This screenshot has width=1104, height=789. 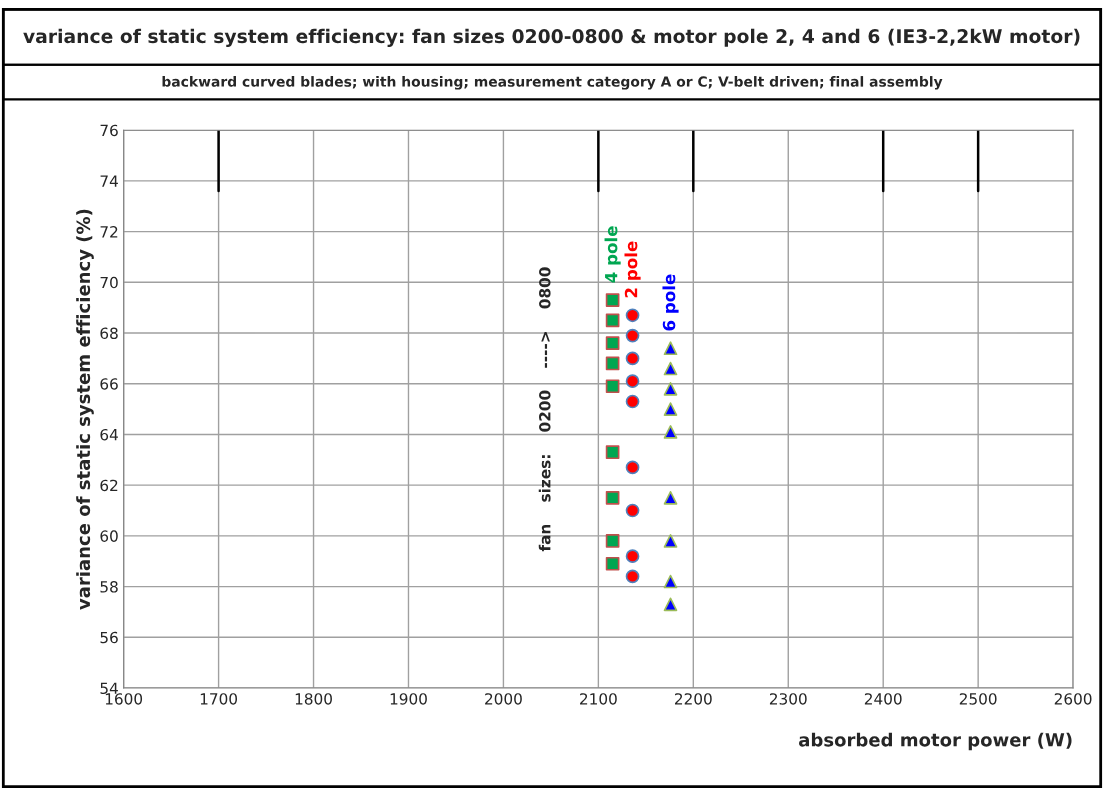 What do you see at coordinates (408, 699) in the screenshot?
I see `x-tick-label: 1900` at bounding box center [408, 699].